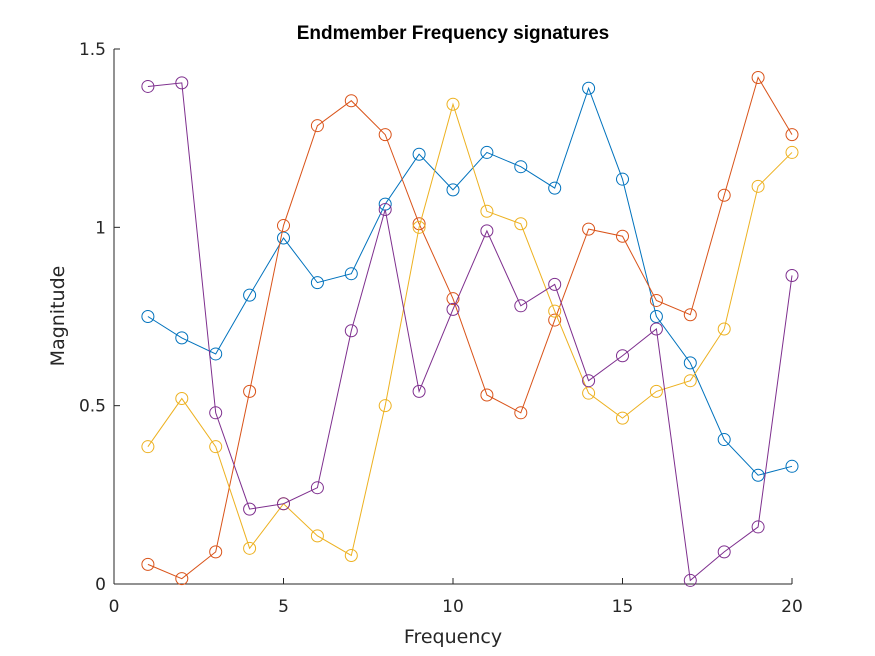 Image resolution: width=875 pixels, height=656 pixels. I want to click on y-axis-label: Magnitude, so click(58, 316).